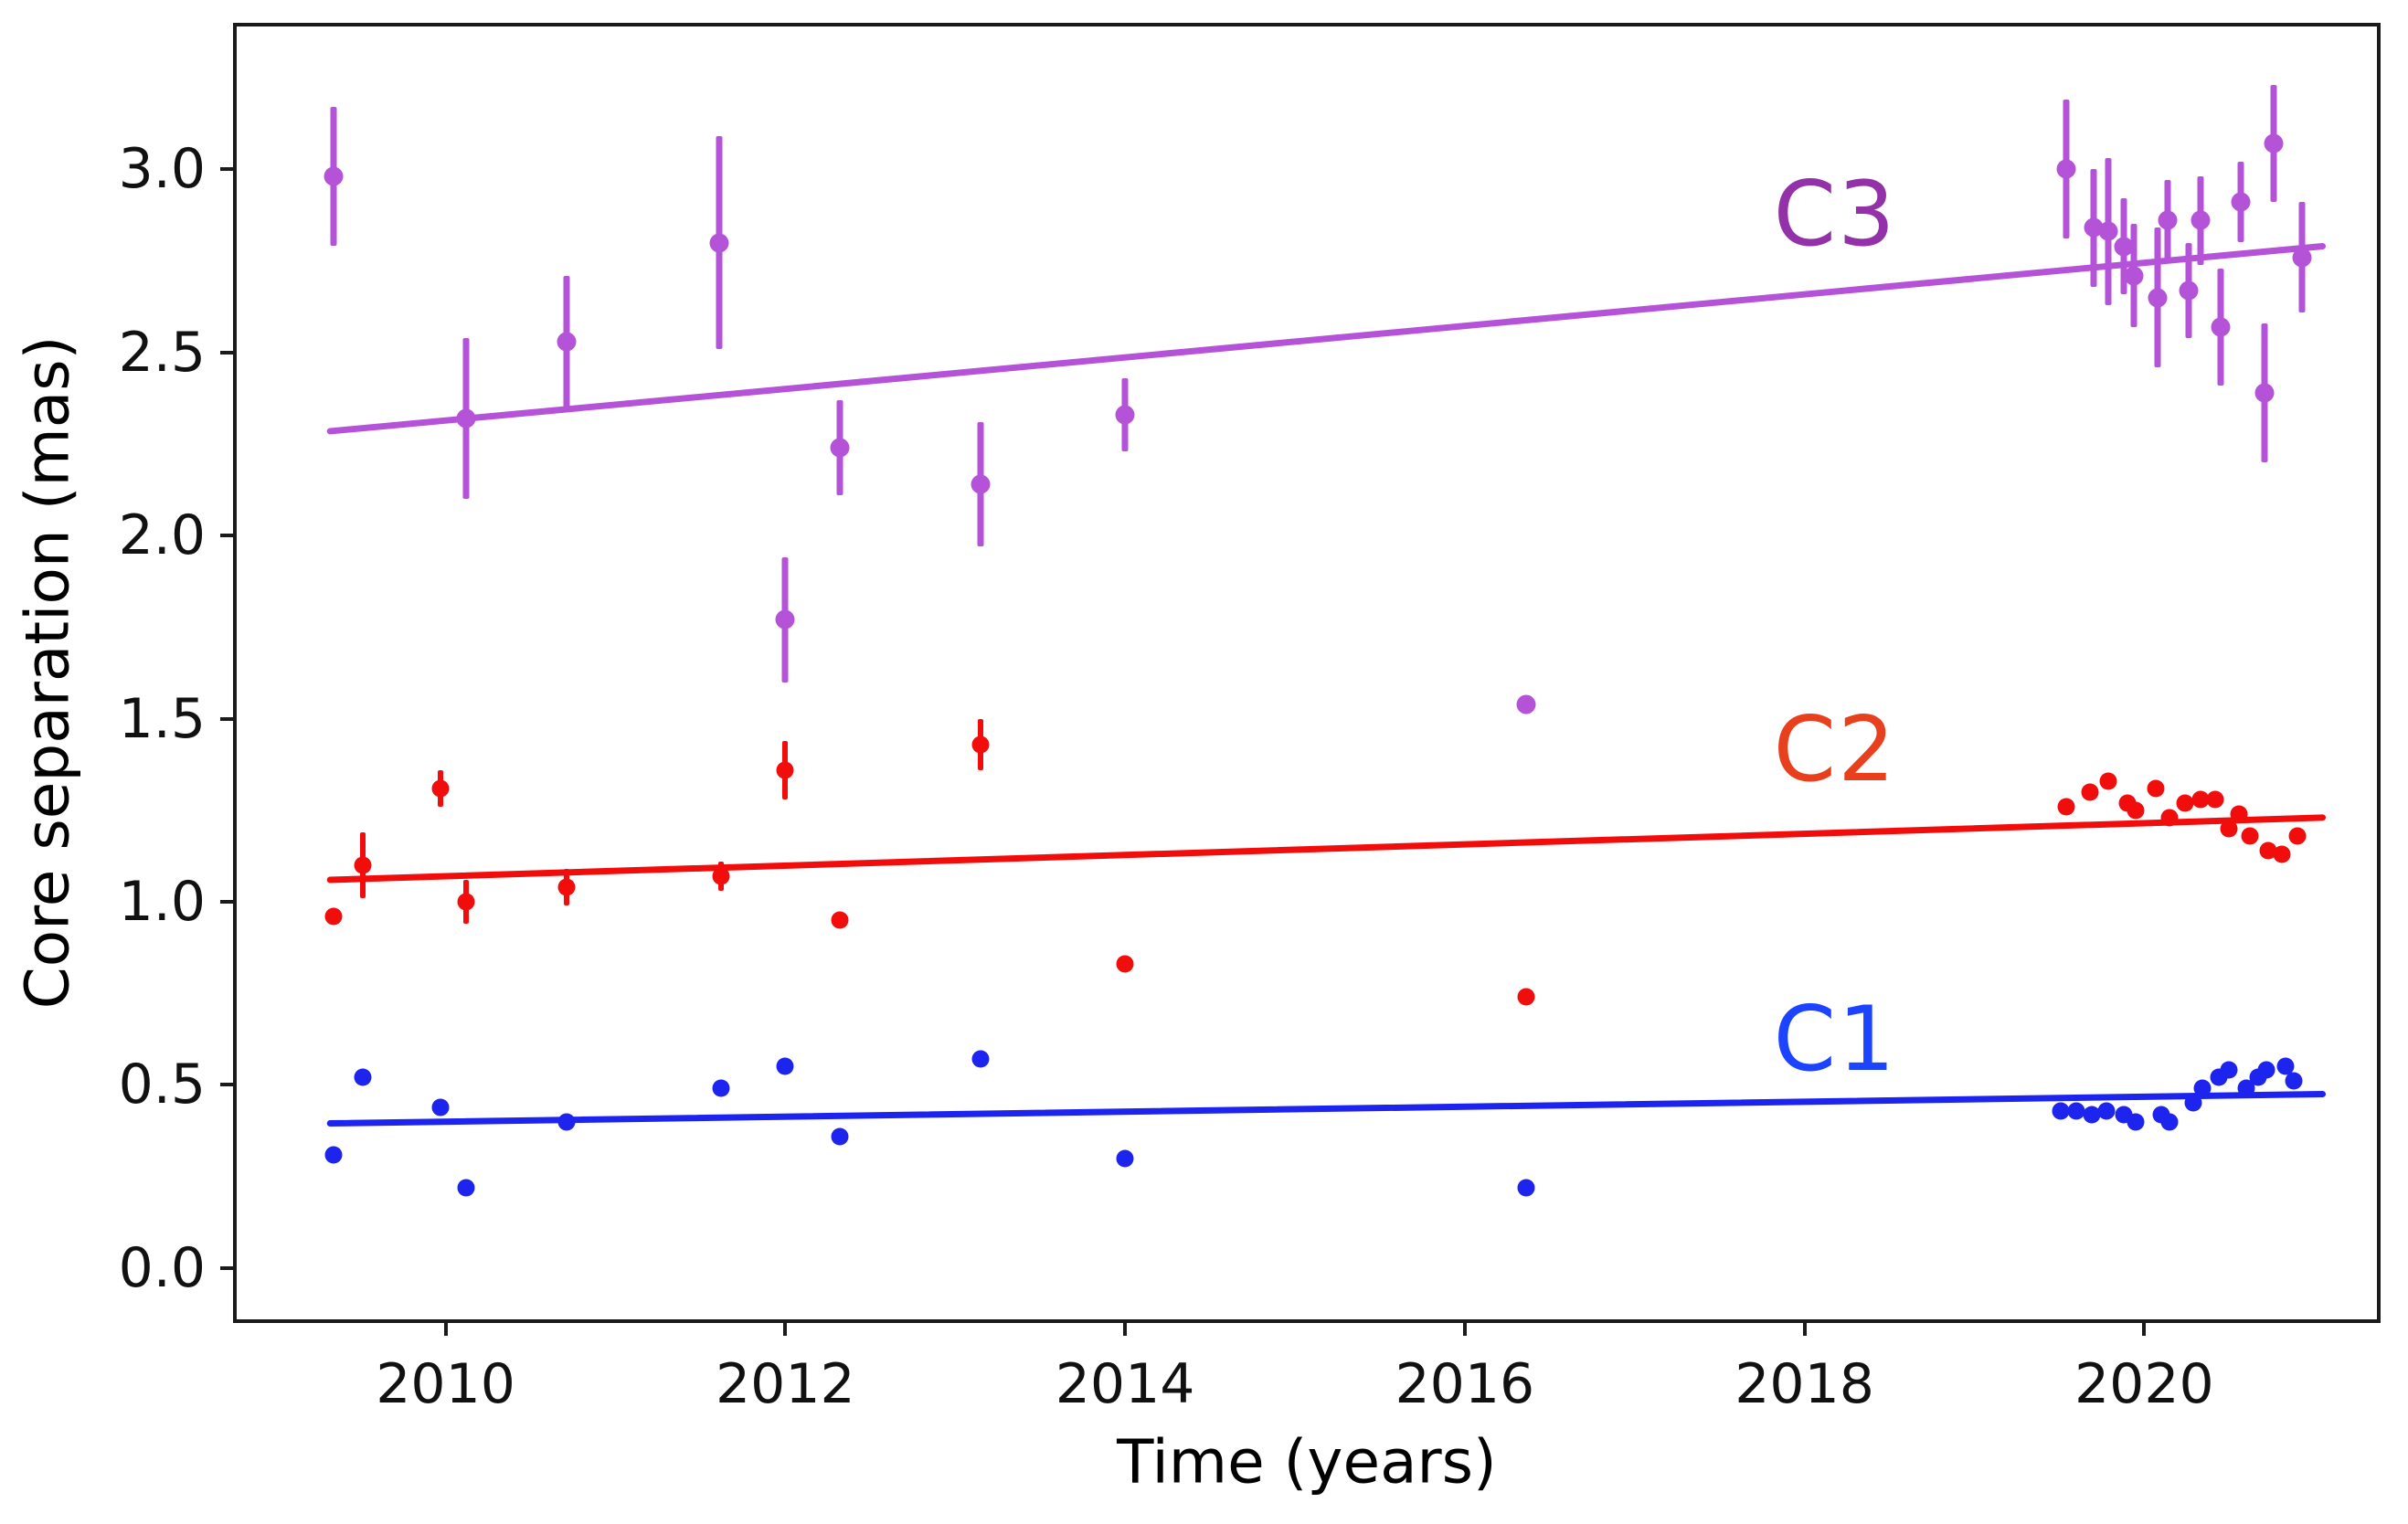  I want to click on series-label-c2: C2, so click(1835, 749).